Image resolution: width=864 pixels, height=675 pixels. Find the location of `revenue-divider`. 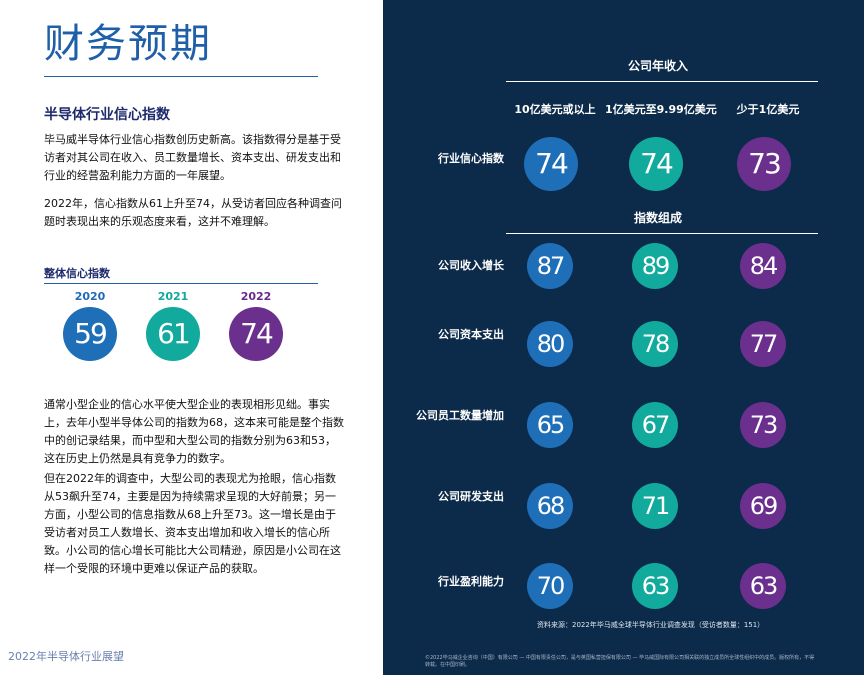

revenue-divider is located at coordinates (662, 81).